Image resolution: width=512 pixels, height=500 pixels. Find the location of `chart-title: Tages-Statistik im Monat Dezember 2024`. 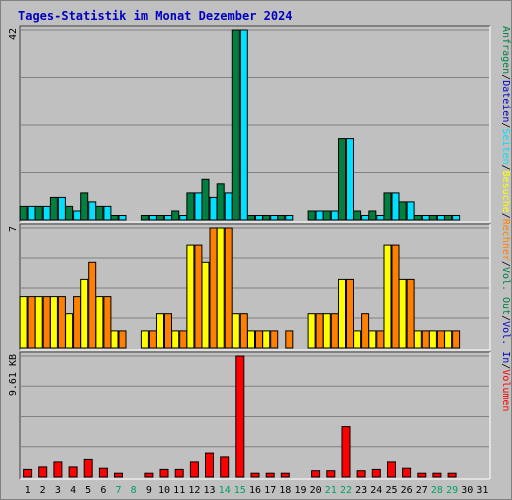

chart-title: Tages-Statistik im Monat Dezember 2024 is located at coordinates (155, 16).